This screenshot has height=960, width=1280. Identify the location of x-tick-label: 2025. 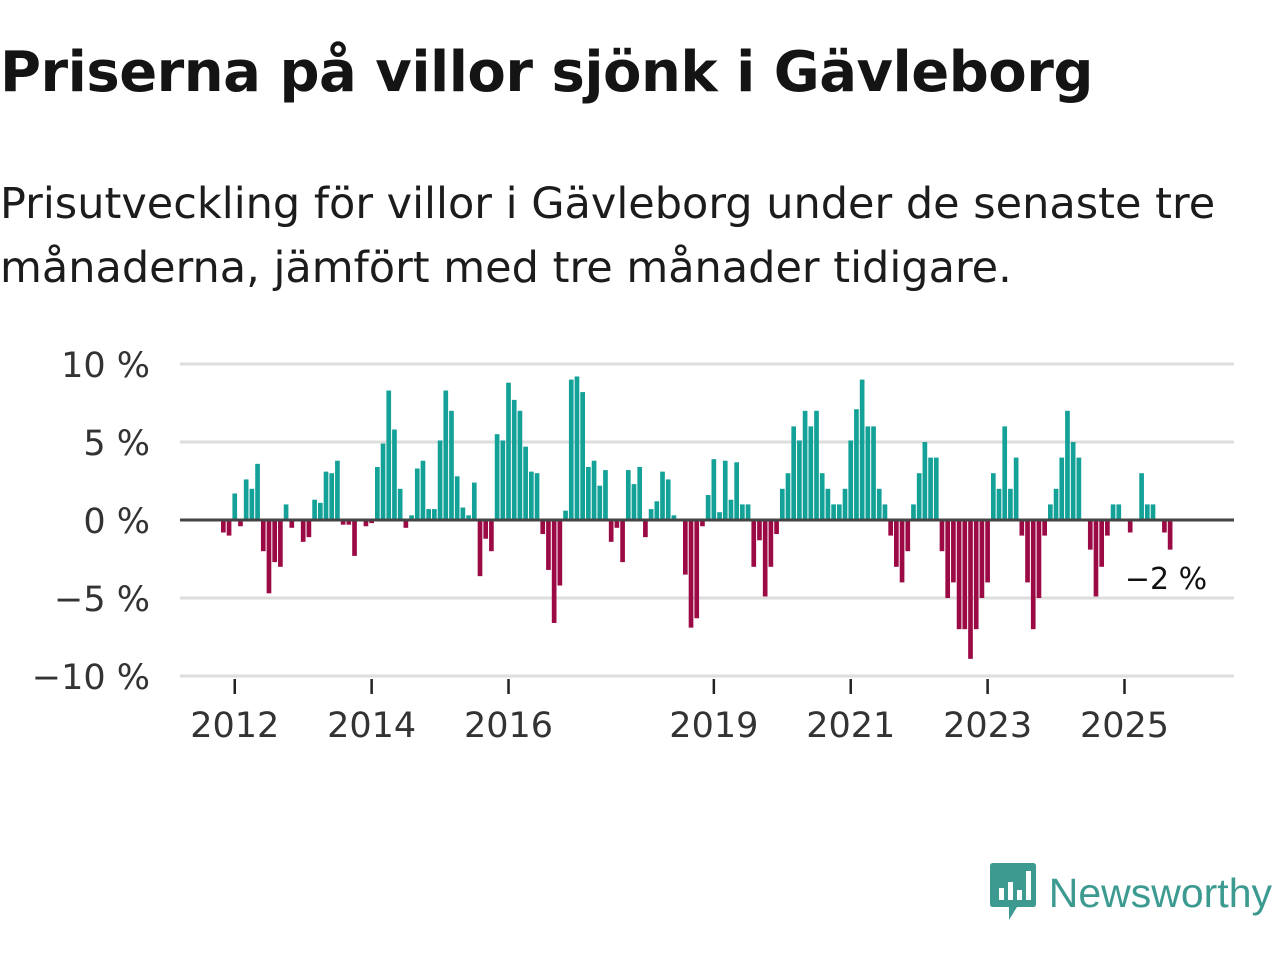
(1124, 726).